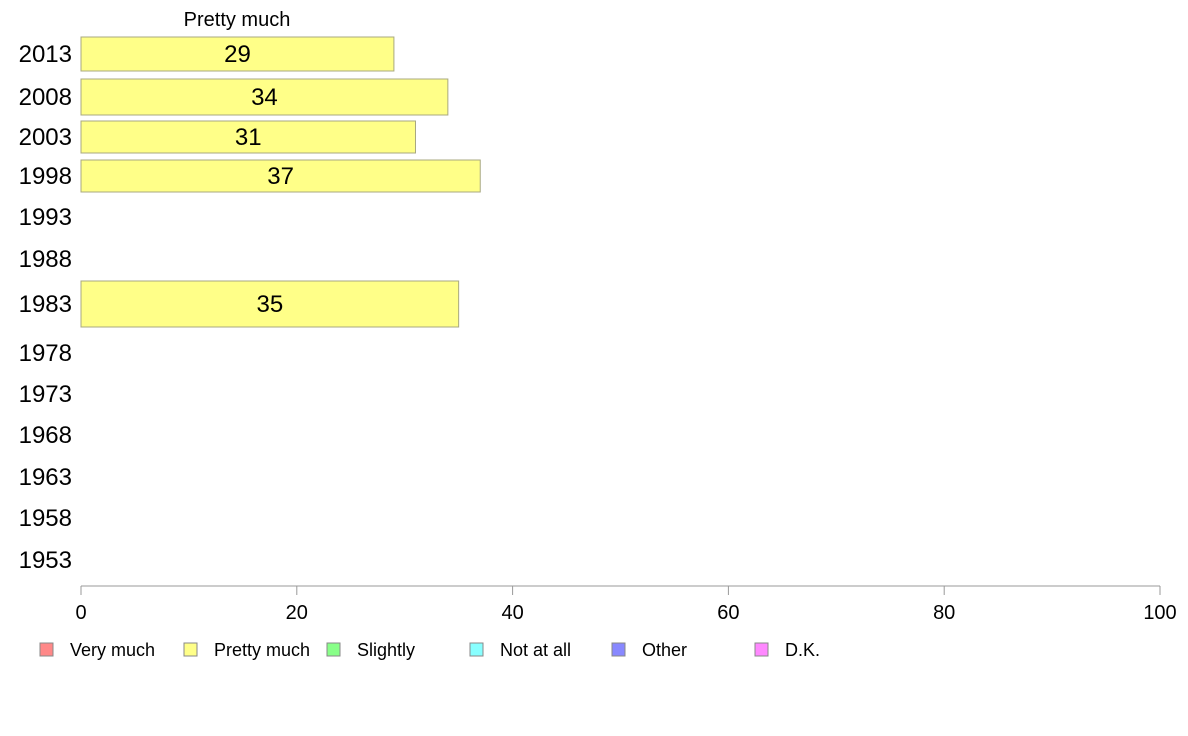 This screenshot has width=1188, height=736. Describe the element at coordinates (45, 176) in the screenshot. I see `year-label-1998: 1998` at that location.